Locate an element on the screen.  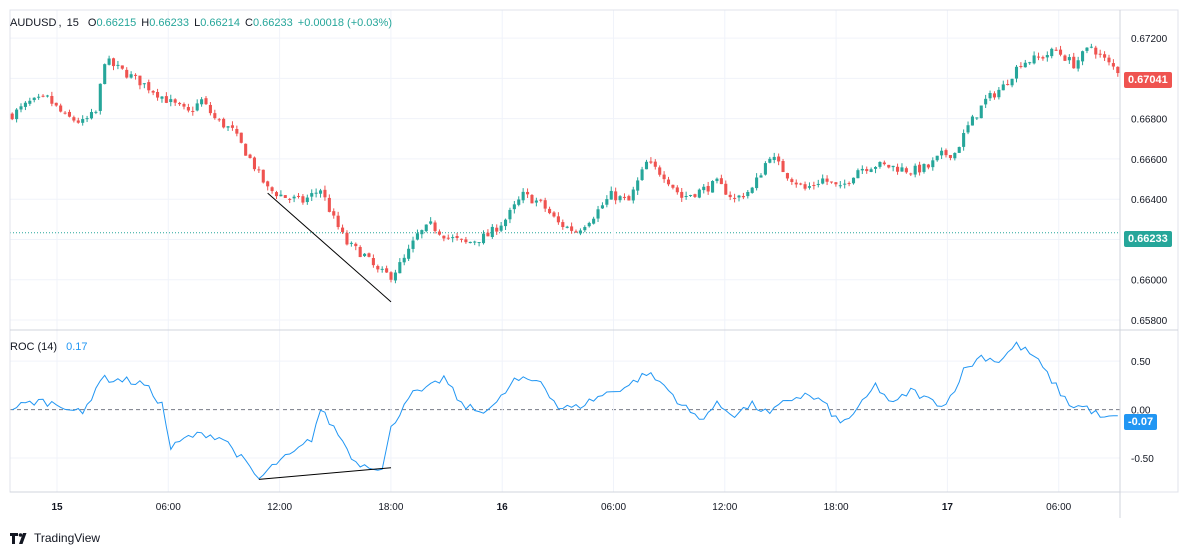
tradingview-logo: TradingView is located at coordinates (55, 538).